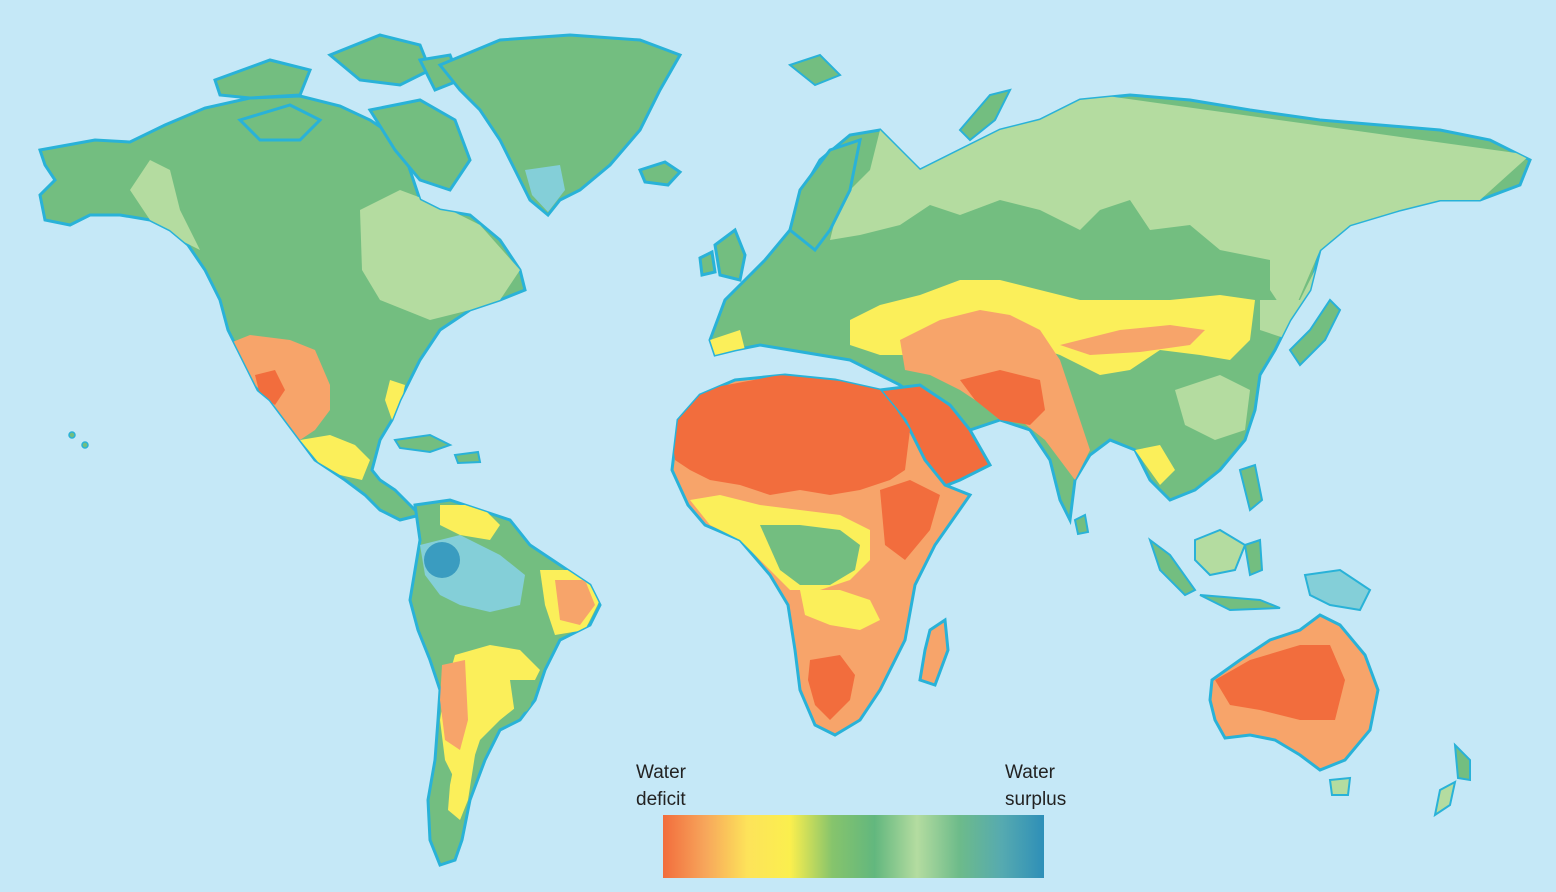 The image size is (1556, 892). What do you see at coordinates (934, 652) in the screenshot?
I see `madagascar` at bounding box center [934, 652].